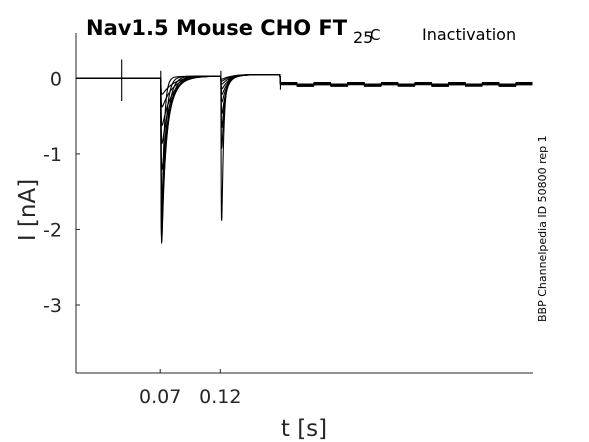 The image size is (589, 442). What do you see at coordinates (375, 35) in the screenshot?
I see `title-temperature-unit: C` at bounding box center [375, 35].